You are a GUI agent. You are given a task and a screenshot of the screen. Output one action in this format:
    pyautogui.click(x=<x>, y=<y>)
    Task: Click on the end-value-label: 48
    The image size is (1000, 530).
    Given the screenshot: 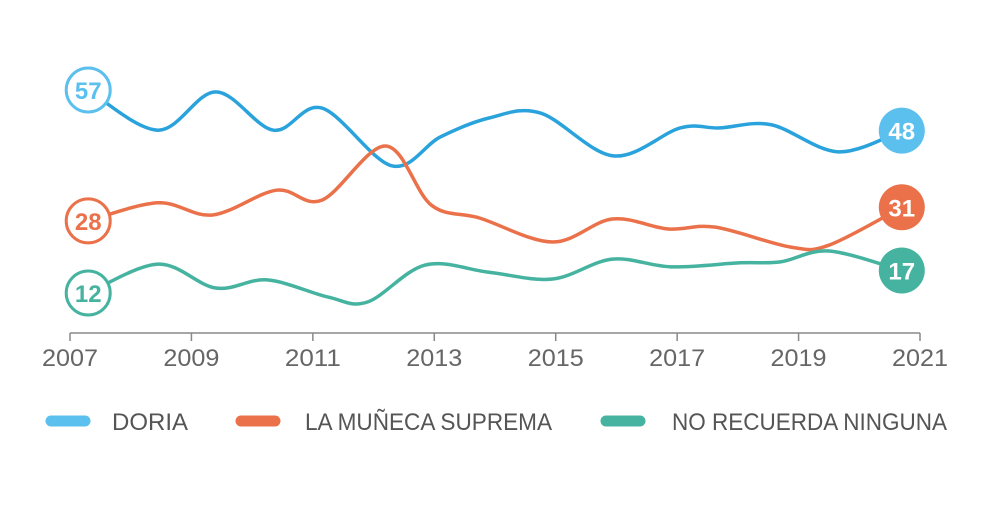 What is the action you would take?
    pyautogui.click(x=901, y=132)
    